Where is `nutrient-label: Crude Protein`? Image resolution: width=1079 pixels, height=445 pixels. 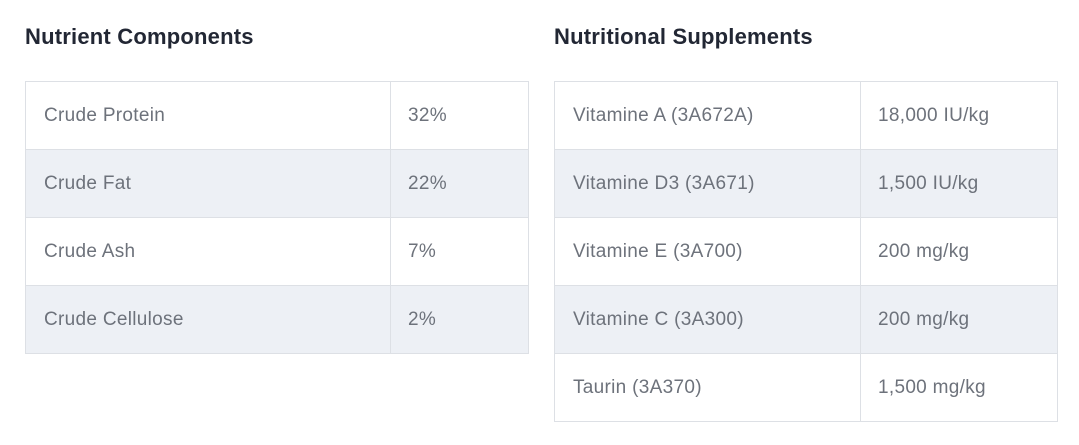 nutrient-label: Crude Protein is located at coordinates (208, 116).